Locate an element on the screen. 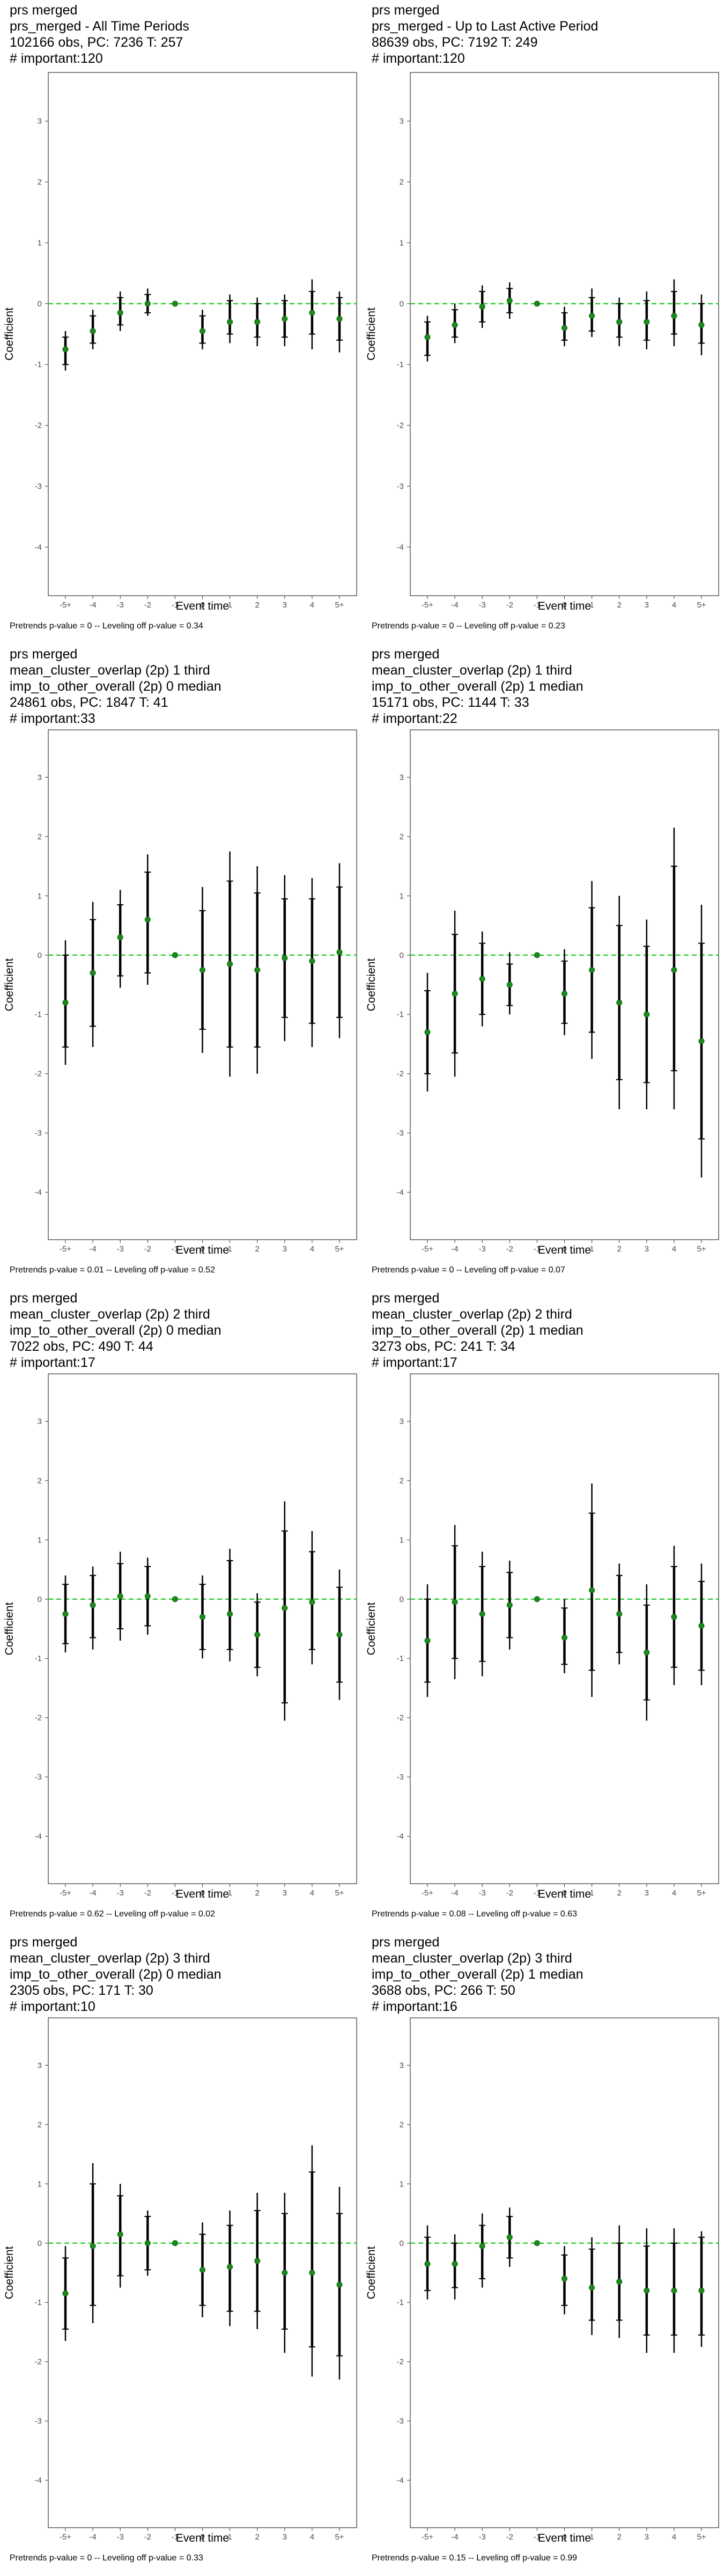 The width and height of the screenshot is (724, 2576). y-tick-label: 0 is located at coordinates (40, 304).